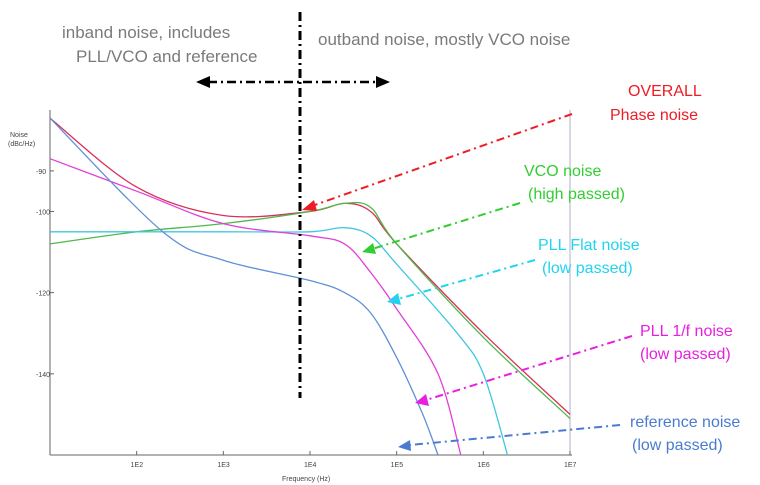 The width and height of the screenshot is (760, 485). Describe the element at coordinates (21, 144) in the screenshot. I see `y-axis-title-line2: (dBc/Hz)` at that location.